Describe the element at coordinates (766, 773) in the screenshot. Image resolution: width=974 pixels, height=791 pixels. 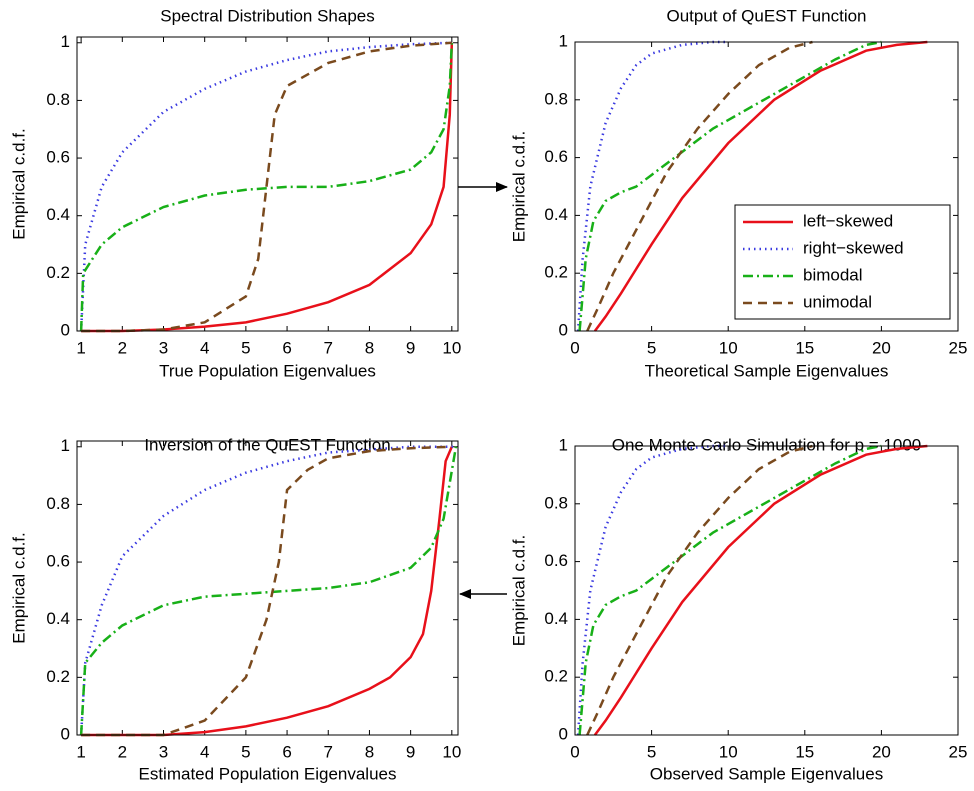
I see `x-axis-label: Observed Sample Eigenvalues` at that location.